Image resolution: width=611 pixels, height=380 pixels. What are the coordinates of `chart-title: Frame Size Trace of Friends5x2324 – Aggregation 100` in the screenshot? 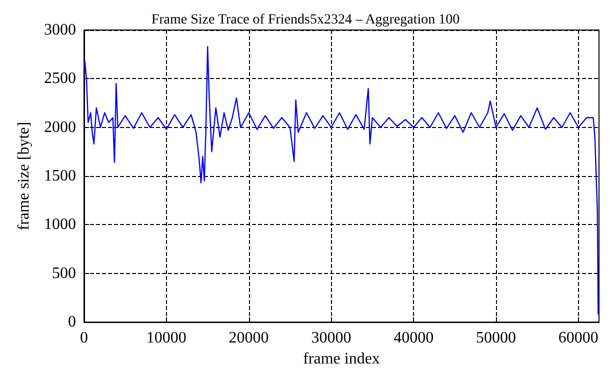 It's located at (305, 20).